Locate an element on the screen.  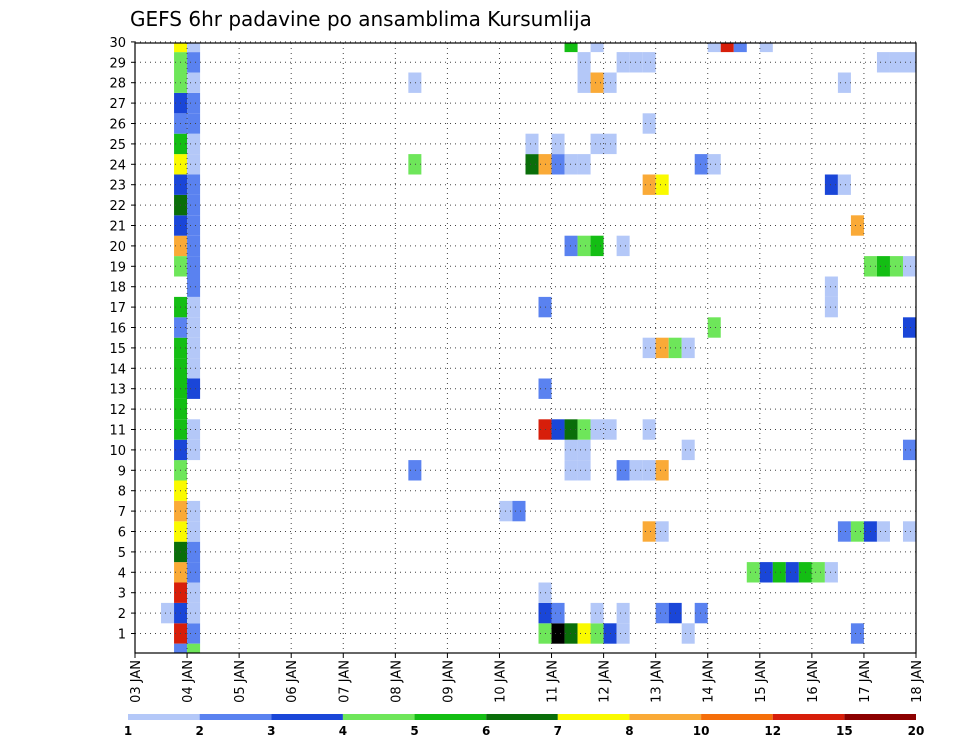
y-tick-label: 3 is located at coordinates (122, 594).